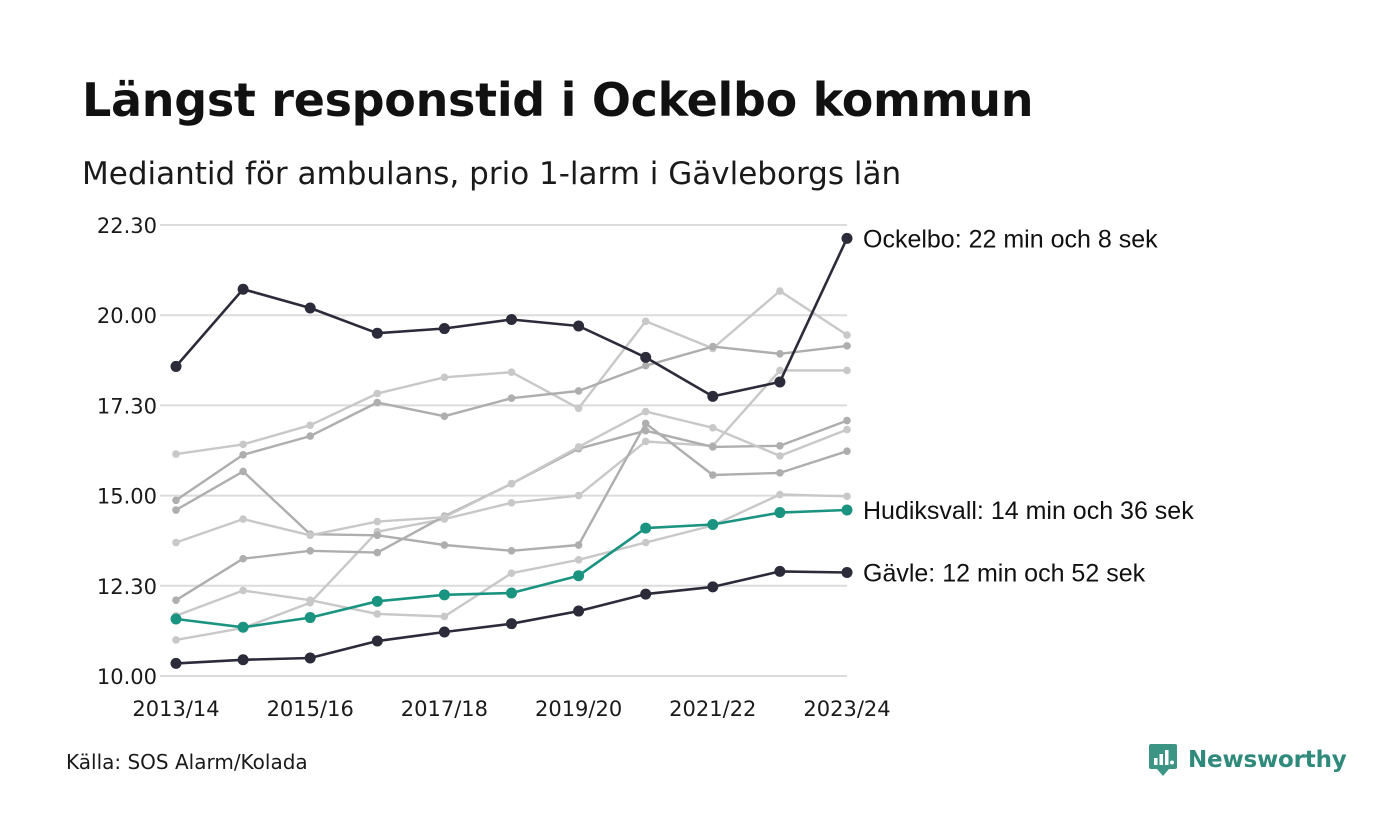 The image size is (1400, 840). What do you see at coordinates (1010, 239) in the screenshot?
I see `series-end-label: Ockelbo: 22 min och 8 sek` at bounding box center [1010, 239].